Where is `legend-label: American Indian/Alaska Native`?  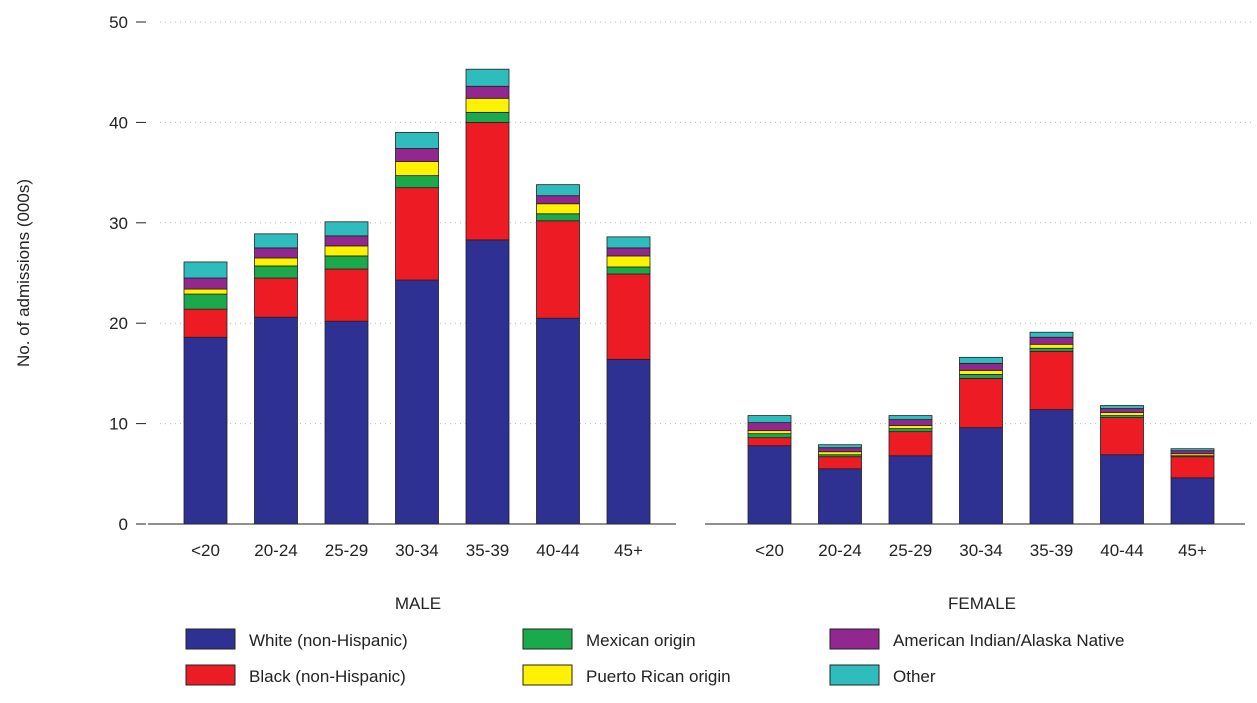
legend-label: American Indian/Alaska Native is located at coordinates (1009, 640).